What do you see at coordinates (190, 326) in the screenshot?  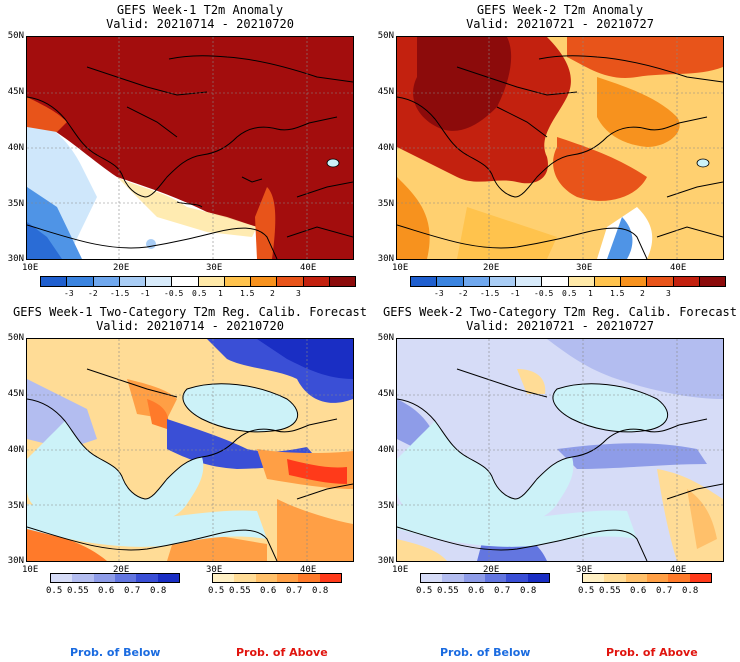 I see `panel3-valid: Valid: 20210714 - 20210720` at bounding box center [190, 326].